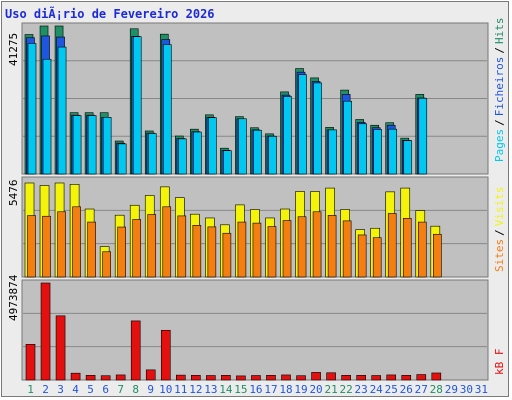 Image resolution: width=512 pixels, height=400 pixels. I want to click on x-tick-label: 23, so click(361, 389).